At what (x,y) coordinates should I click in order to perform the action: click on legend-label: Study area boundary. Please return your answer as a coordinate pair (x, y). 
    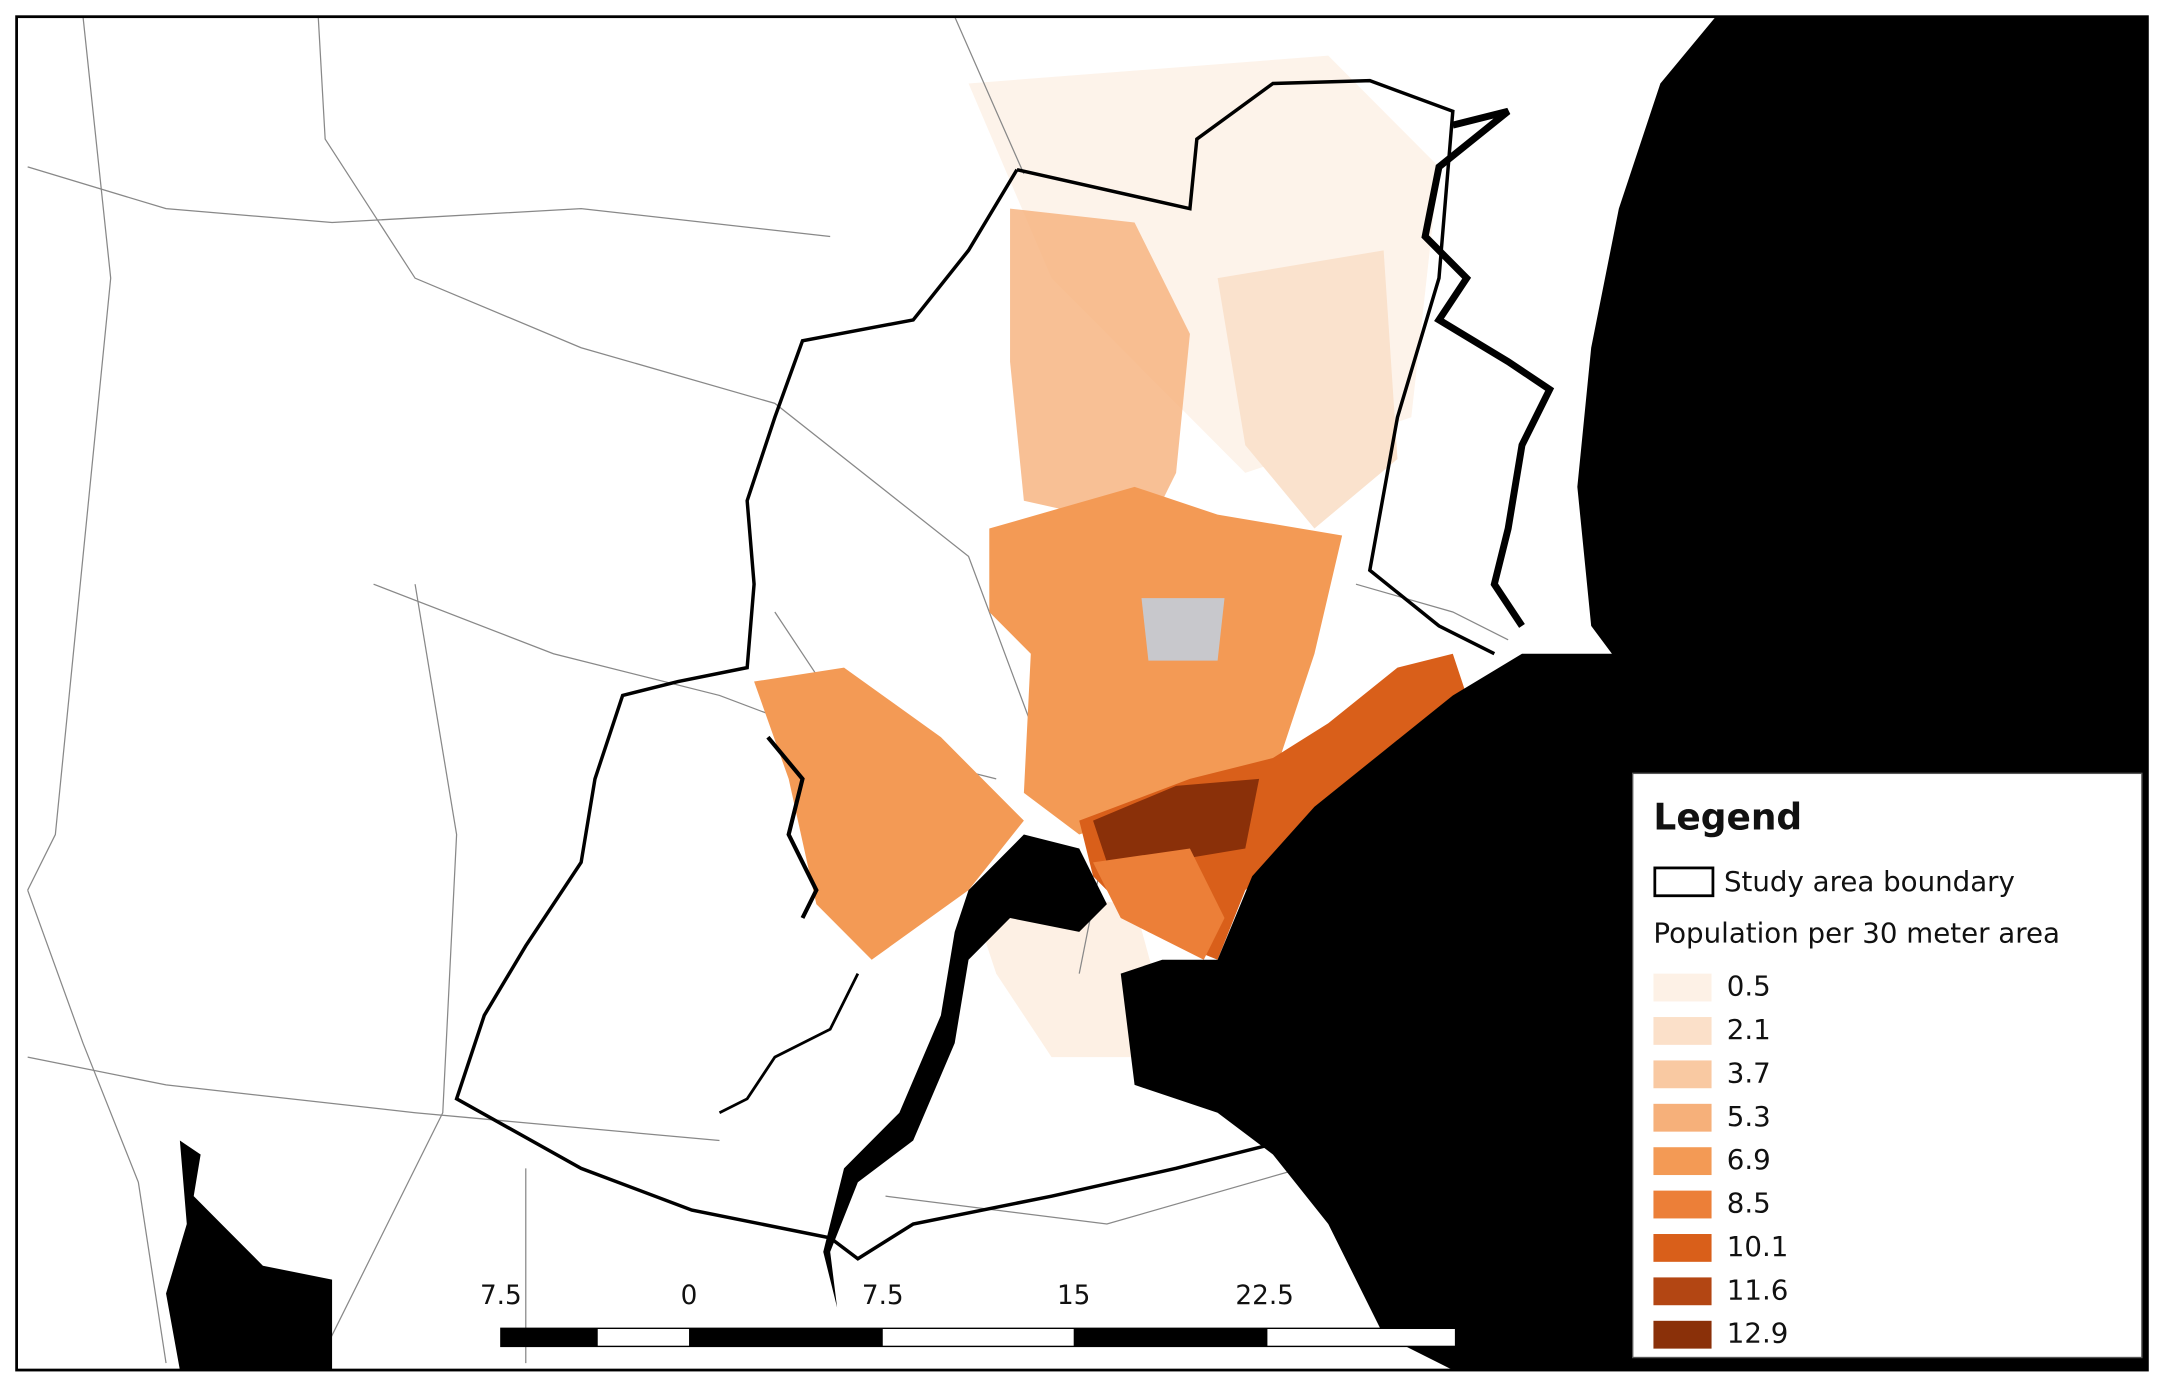
    Looking at the image, I should click on (1869, 881).